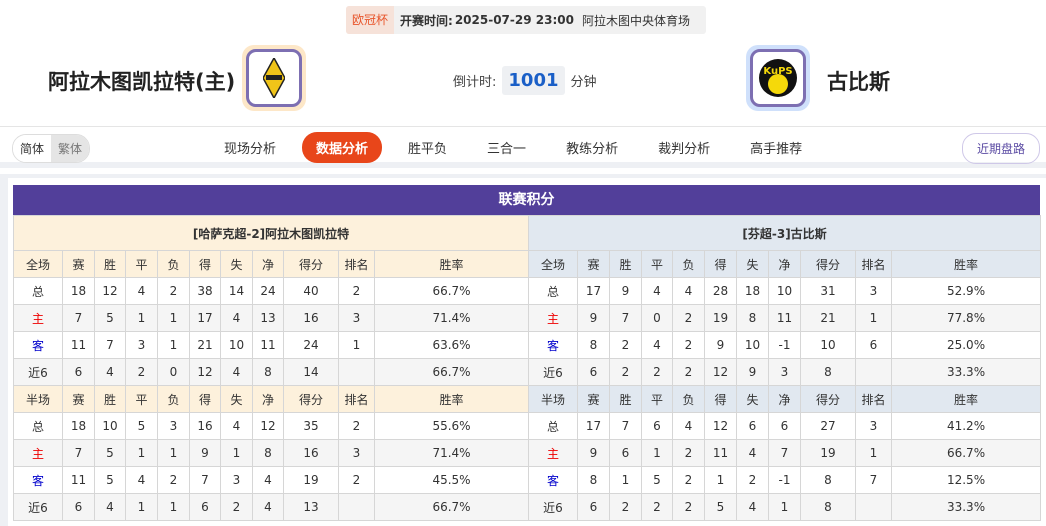 The image size is (1046, 526). I want to click on cell: 66.7%, so click(451, 507).